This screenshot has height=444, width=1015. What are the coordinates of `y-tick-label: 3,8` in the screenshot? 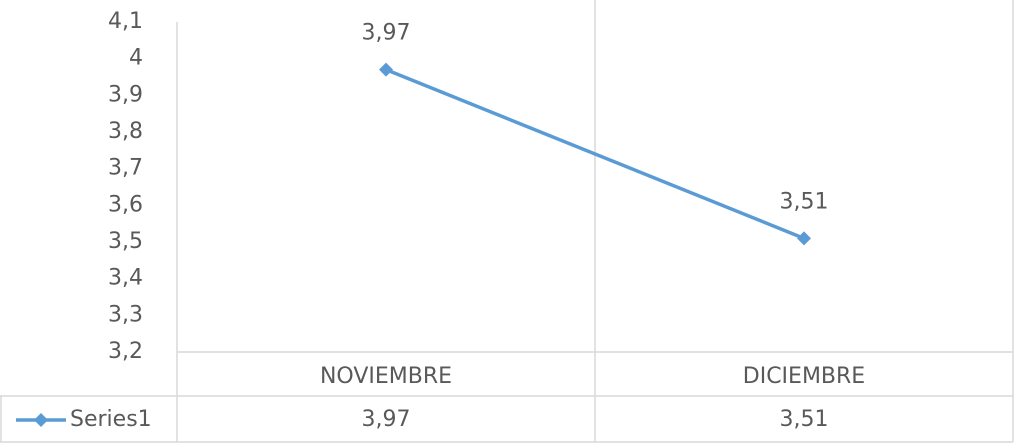 It's located at (125, 131).